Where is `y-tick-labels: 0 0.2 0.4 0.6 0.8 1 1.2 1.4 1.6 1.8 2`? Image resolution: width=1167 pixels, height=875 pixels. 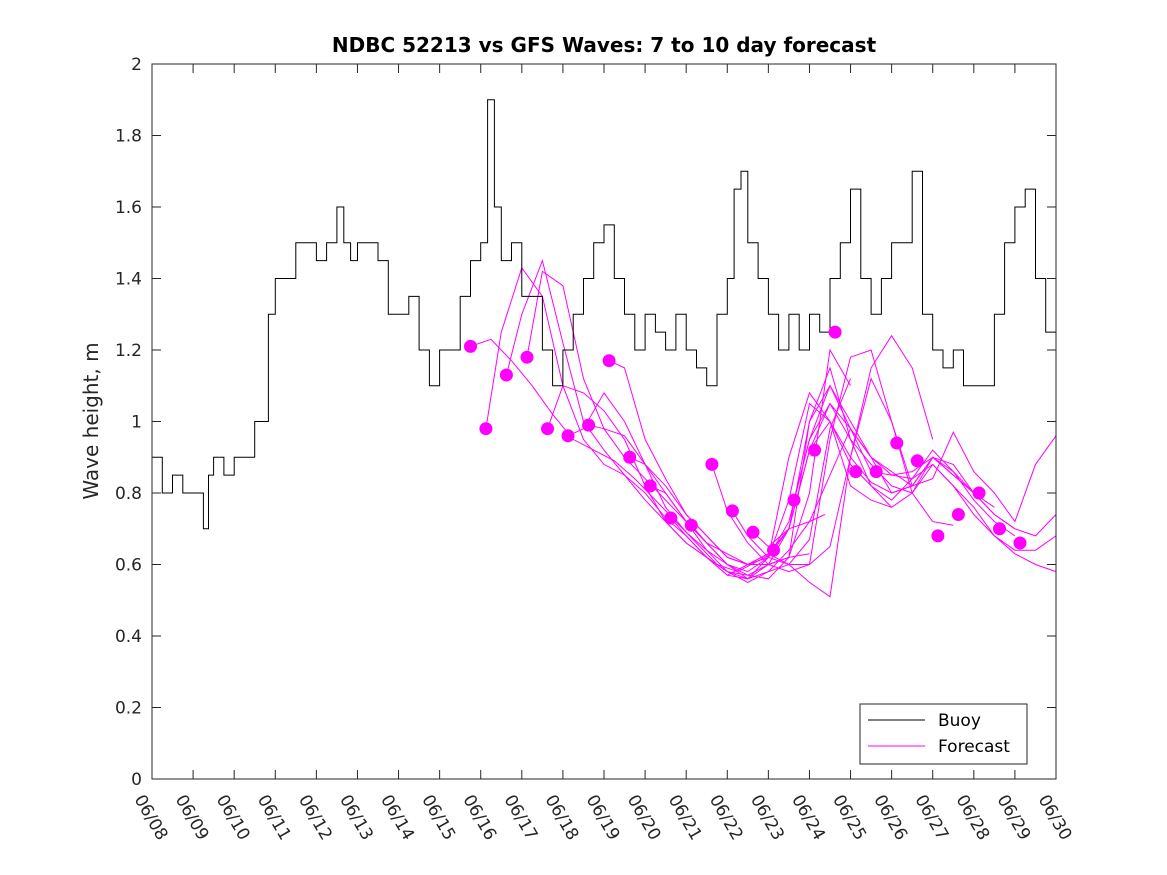
y-tick-labels: 0 0.2 0.4 0.6 0.8 1 1.2 1.4 1.6 1.8 2 is located at coordinates (128, 422).